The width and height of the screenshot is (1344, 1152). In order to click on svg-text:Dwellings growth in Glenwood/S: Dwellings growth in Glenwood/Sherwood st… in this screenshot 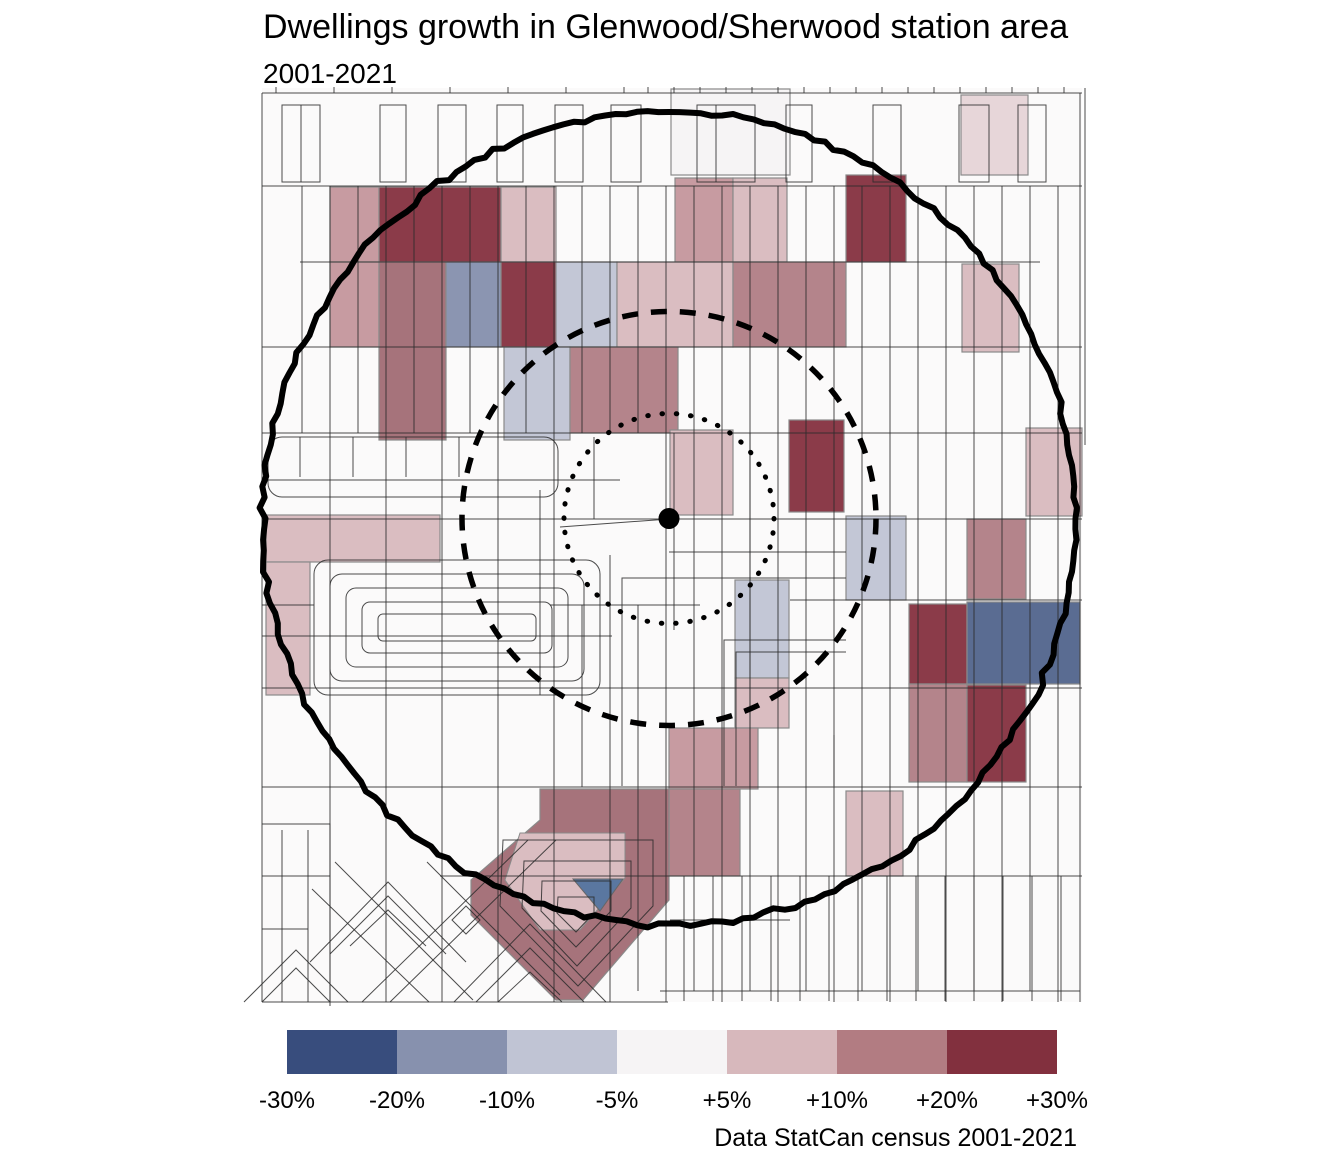, I will do `click(665, 27)`.